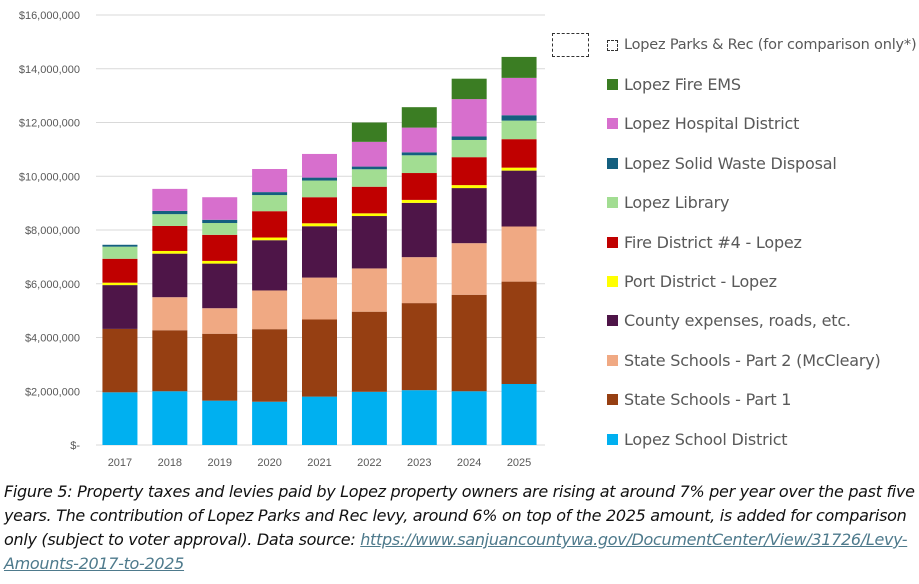 The image size is (919, 584). I want to click on x-tick-label: 2020, so click(269, 463).